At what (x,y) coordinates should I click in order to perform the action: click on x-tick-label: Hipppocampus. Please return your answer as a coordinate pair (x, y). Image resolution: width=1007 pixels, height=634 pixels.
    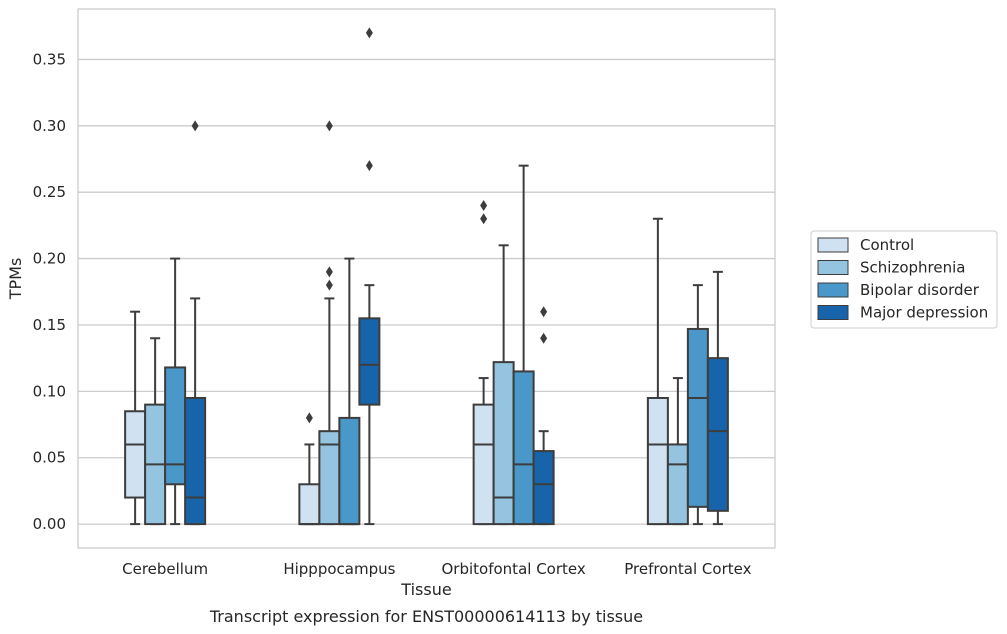
    Looking at the image, I should click on (339, 569).